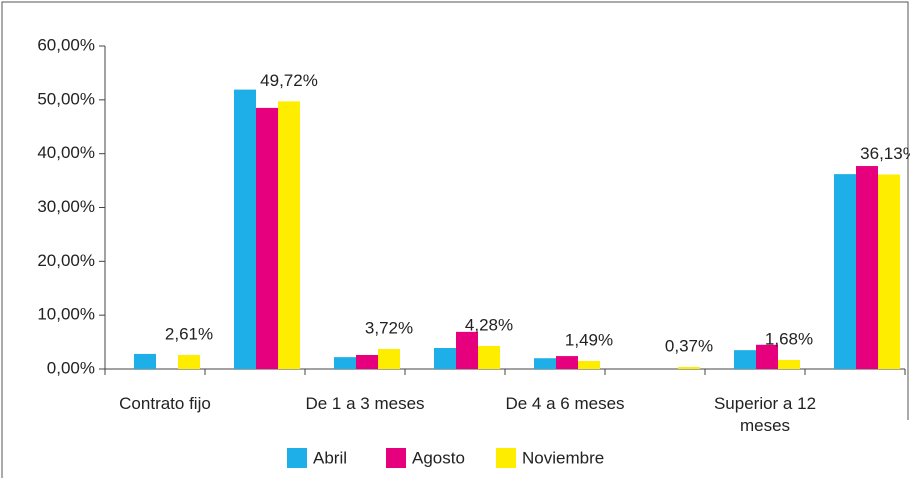  What do you see at coordinates (189, 333) in the screenshot?
I see `data-label: 2,61%` at bounding box center [189, 333].